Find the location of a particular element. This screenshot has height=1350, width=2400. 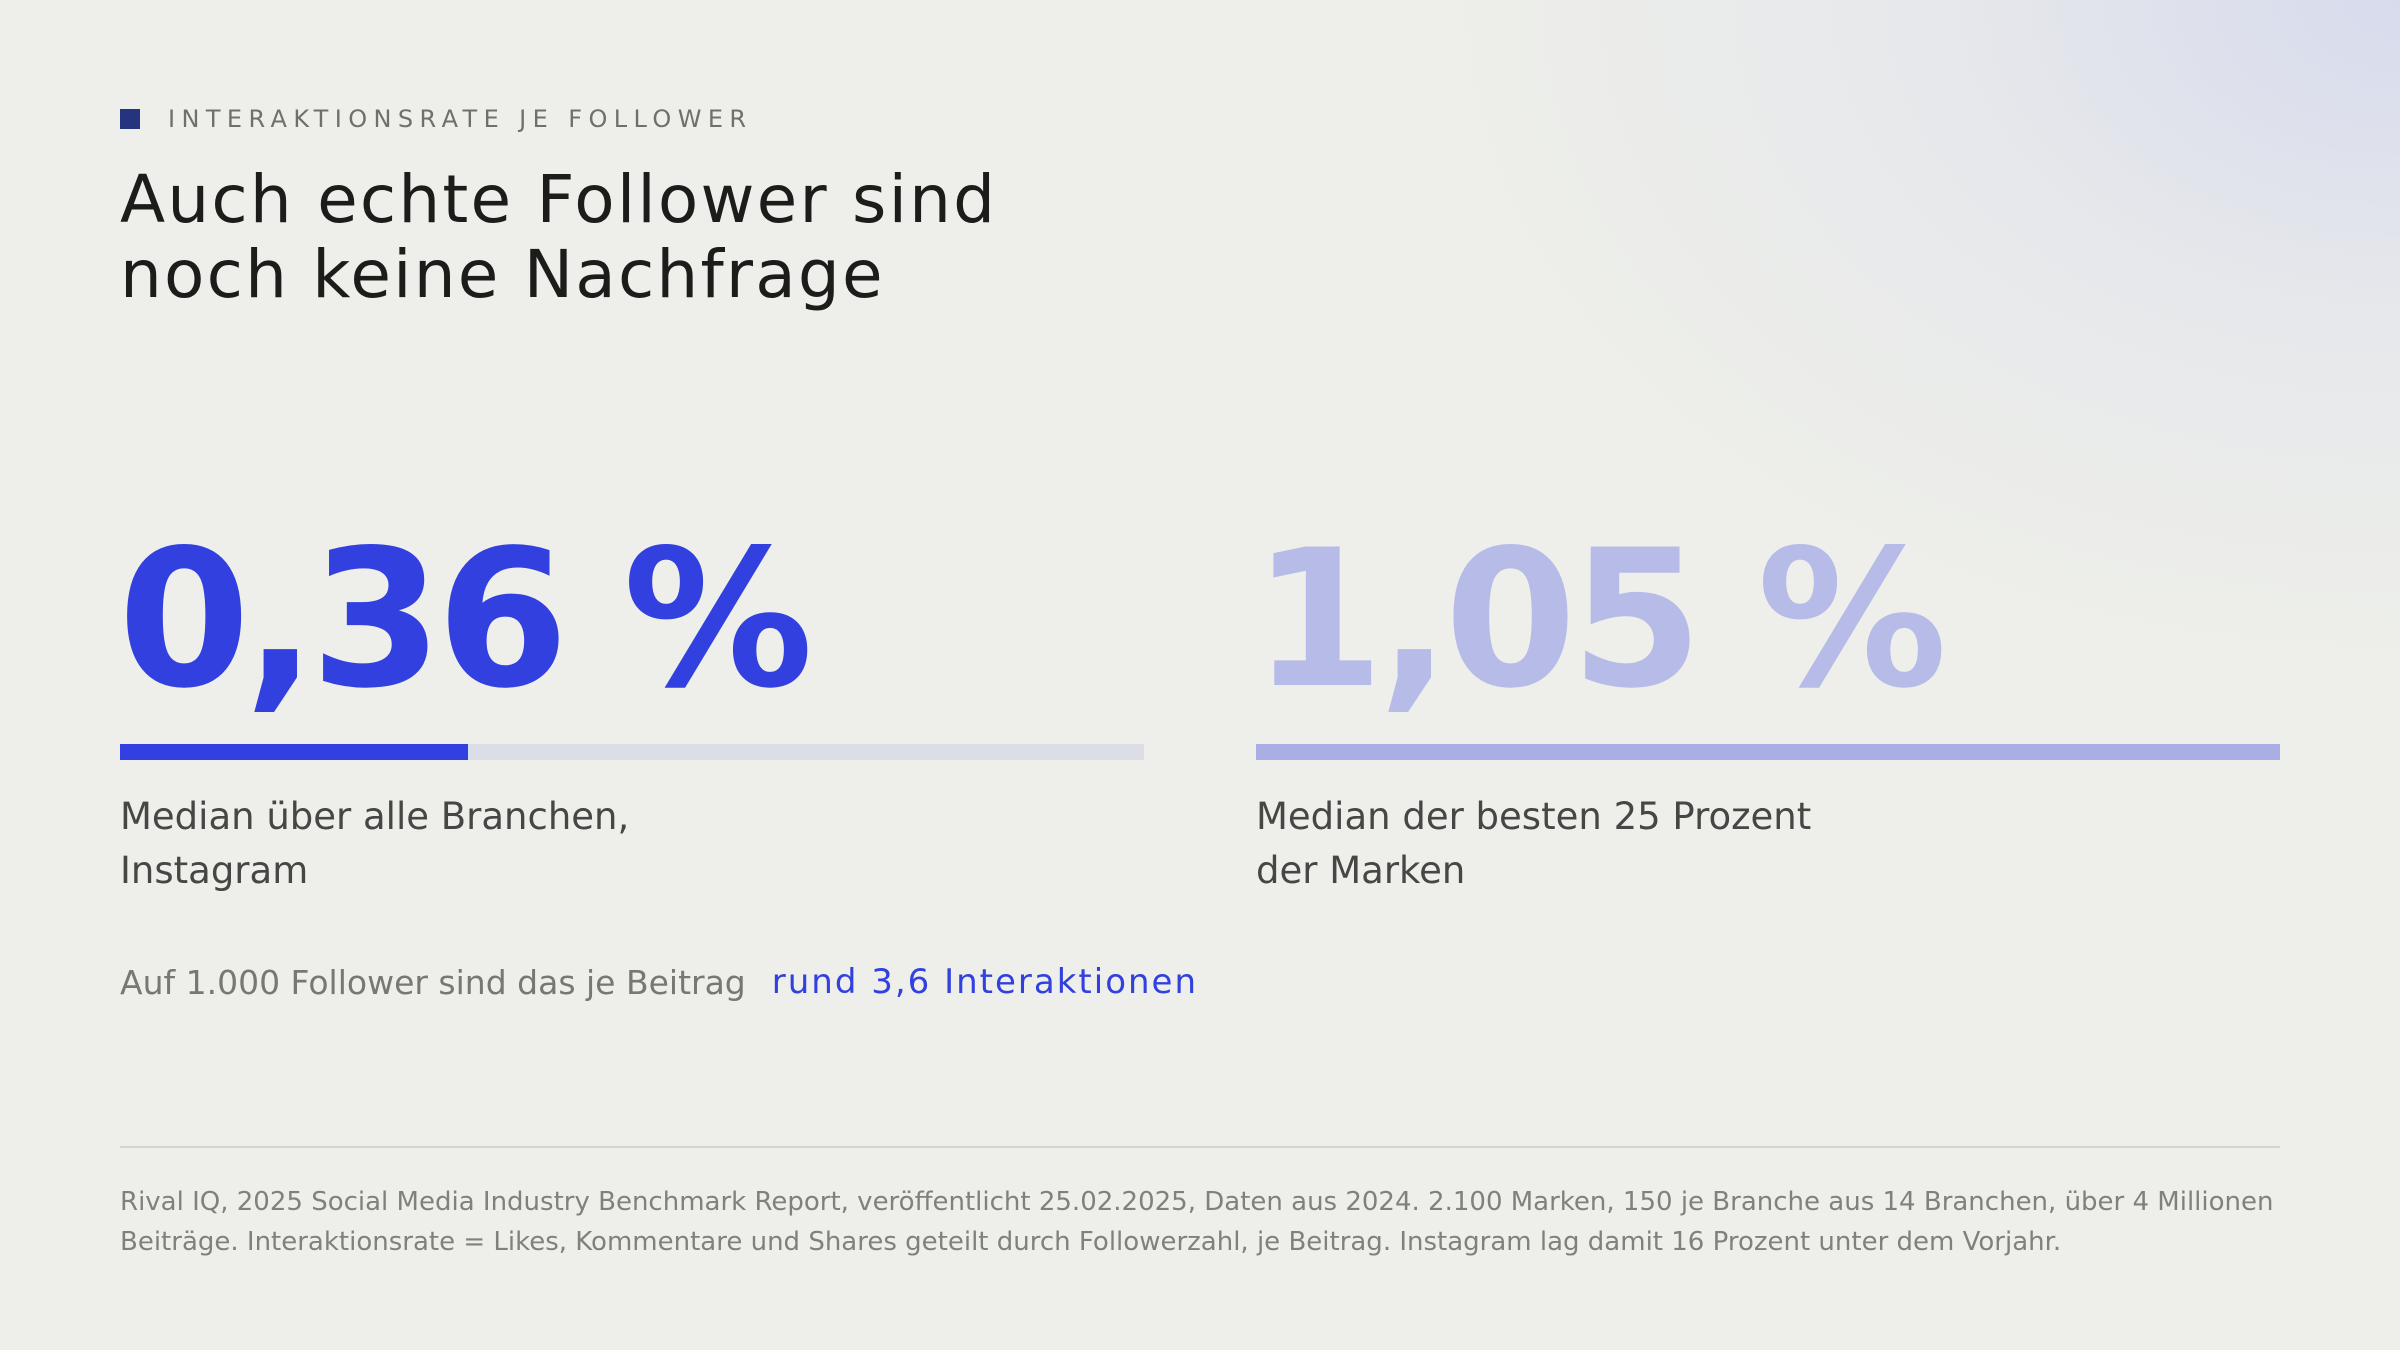

interaction-note-highlight: rund 3,6 Interaktionen is located at coordinates (985, 982).